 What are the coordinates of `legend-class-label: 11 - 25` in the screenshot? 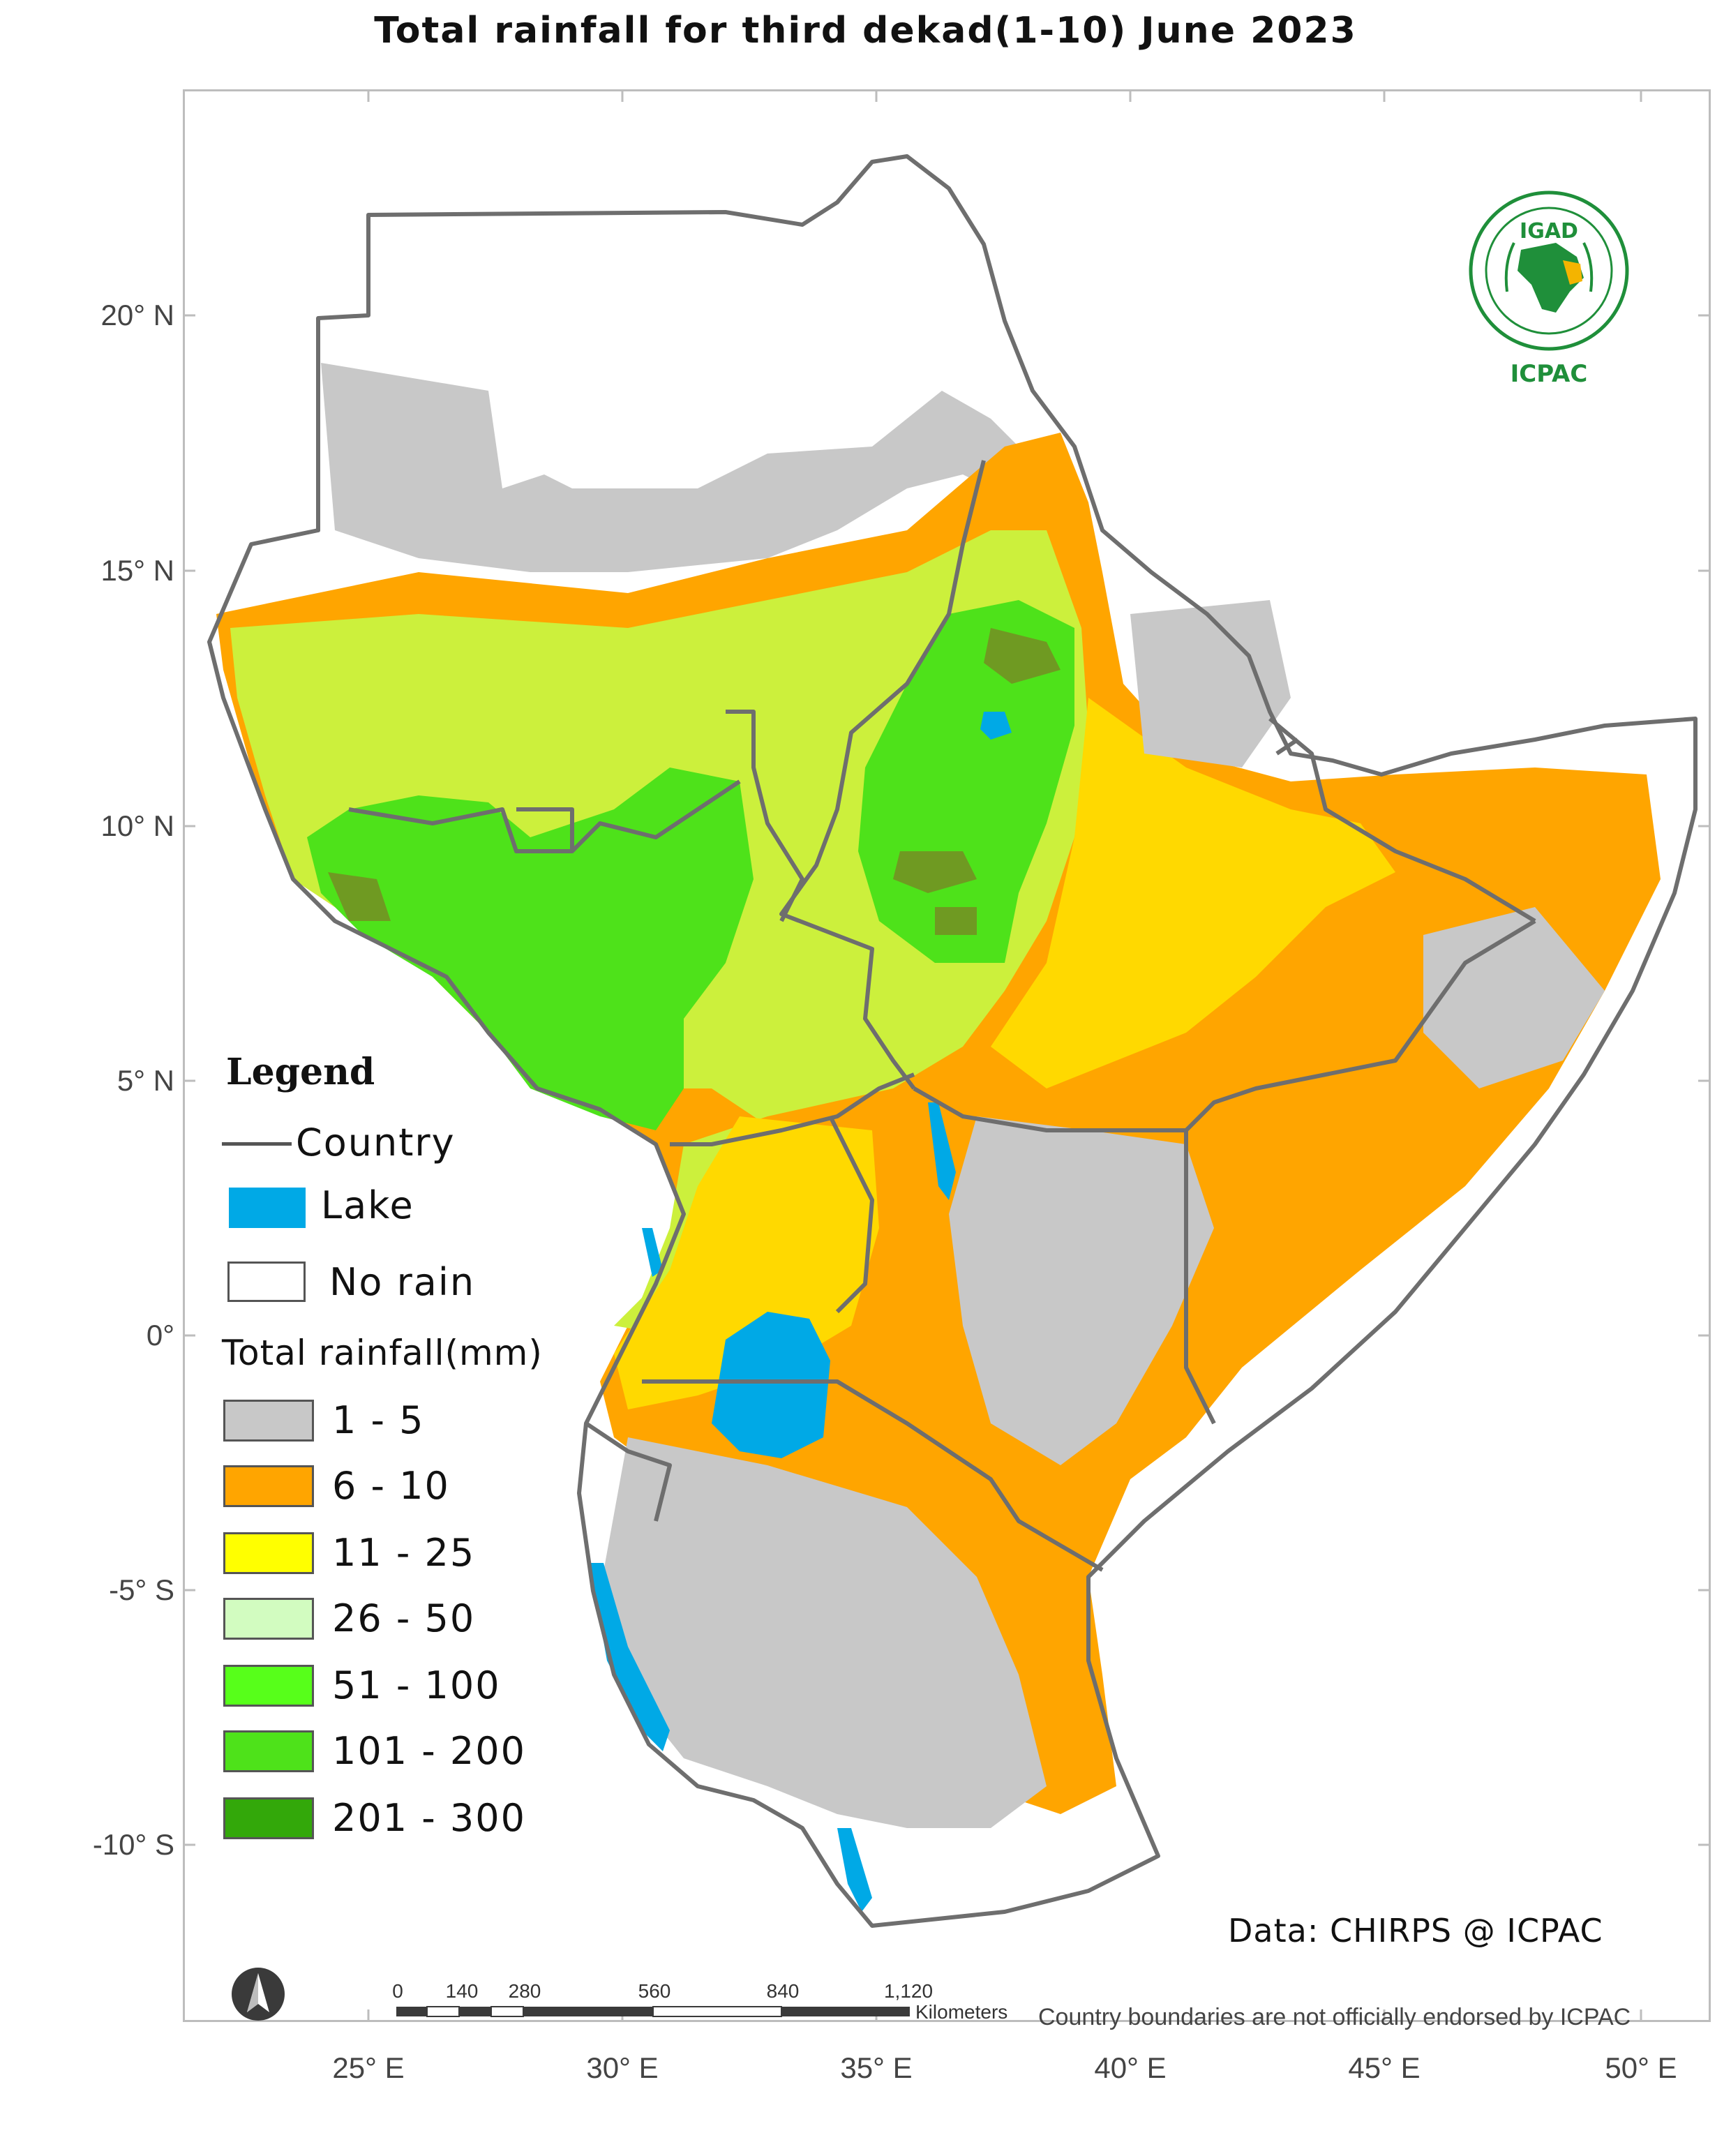 It's located at (404, 1553).